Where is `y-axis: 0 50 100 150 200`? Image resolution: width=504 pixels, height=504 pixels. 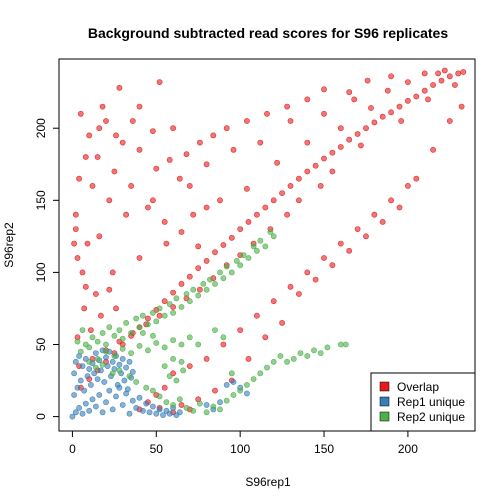
y-axis: 0 50 100 150 200 is located at coordinates (47, 269).